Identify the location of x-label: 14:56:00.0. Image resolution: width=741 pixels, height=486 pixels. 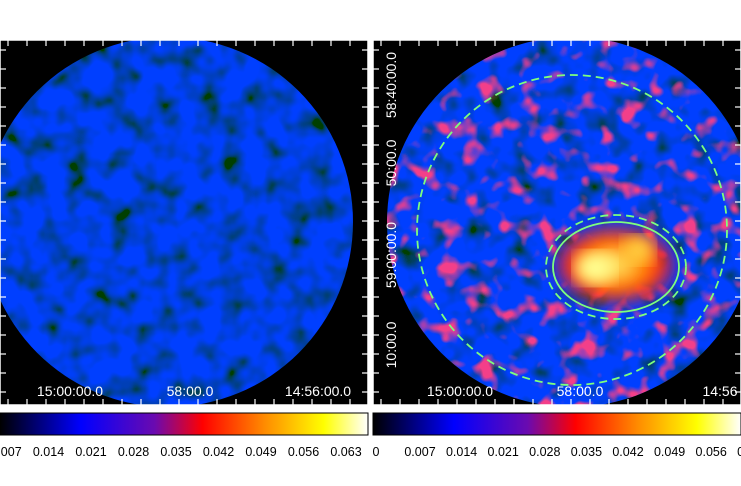
(318, 391).